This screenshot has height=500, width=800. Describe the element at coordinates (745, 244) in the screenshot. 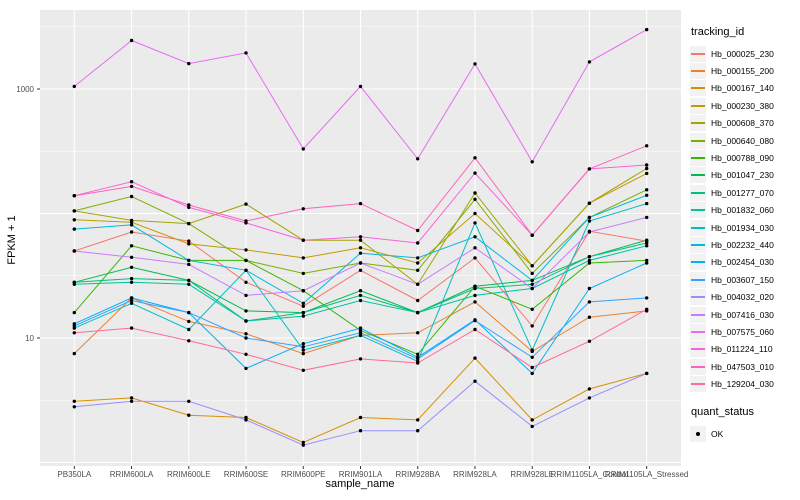

I see `legend-item: Hb_002232_440` at that location.